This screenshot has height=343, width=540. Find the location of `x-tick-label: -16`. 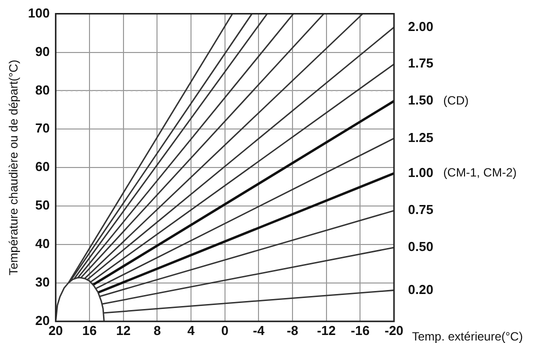

x-tick-label: -16 is located at coordinates (360, 330).